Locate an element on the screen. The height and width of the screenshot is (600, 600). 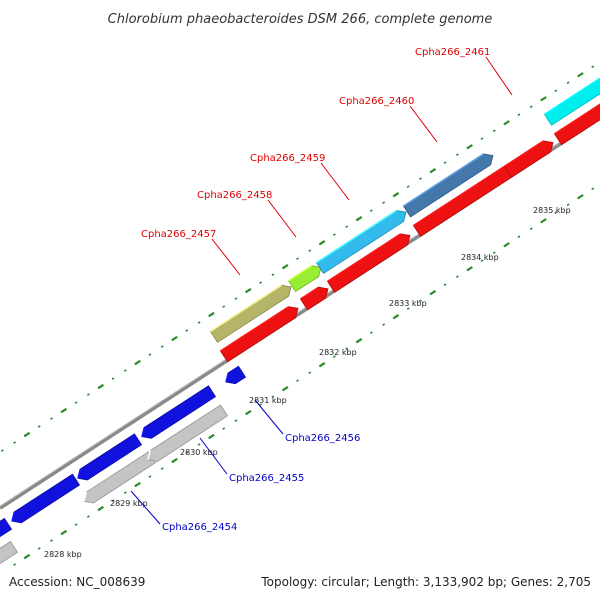
kbp-label: 2833 kbp is located at coordinates (408, 303).